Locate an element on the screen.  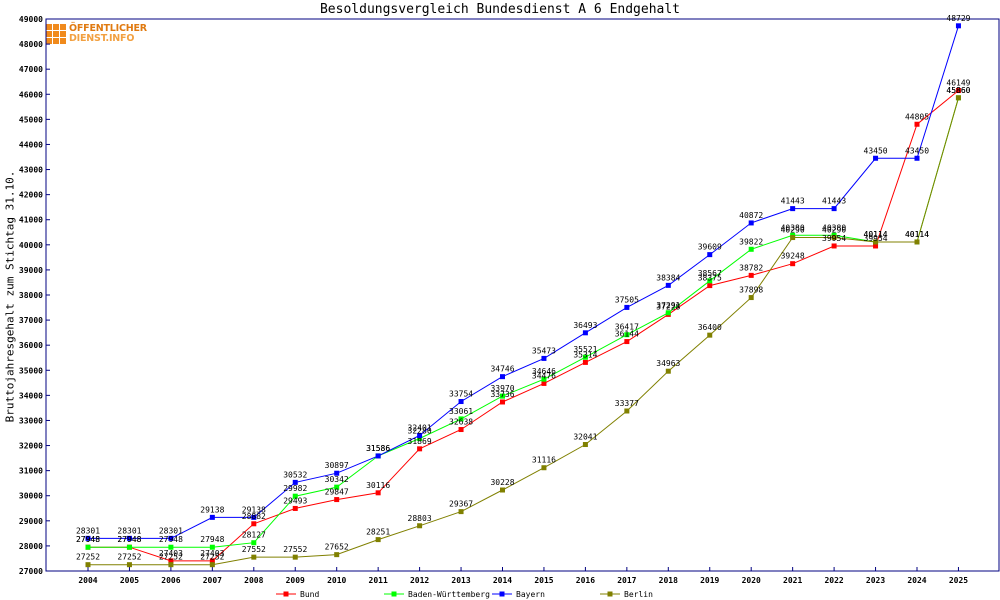
data-label: 31586 is located at coordinates (378, 448).